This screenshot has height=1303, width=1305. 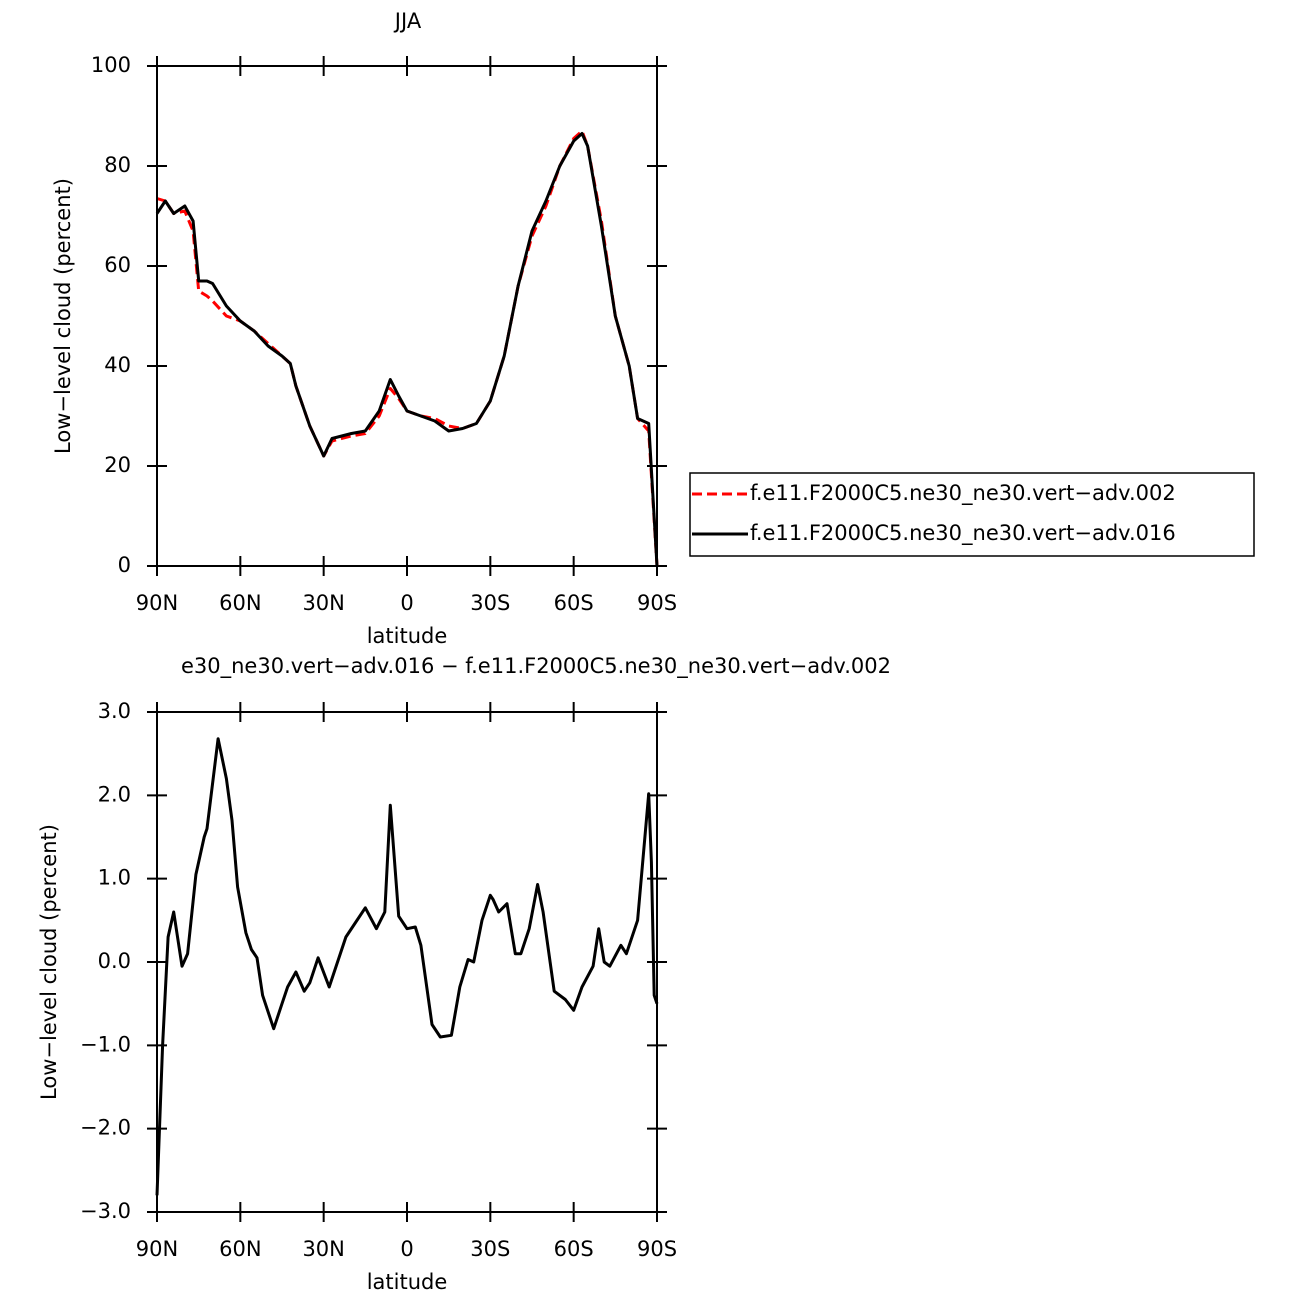 What do you see at coordinates (105, 1211) in the screenshot?
I see `y-tick-label: −3.0` at bounding box center [105, 1211].